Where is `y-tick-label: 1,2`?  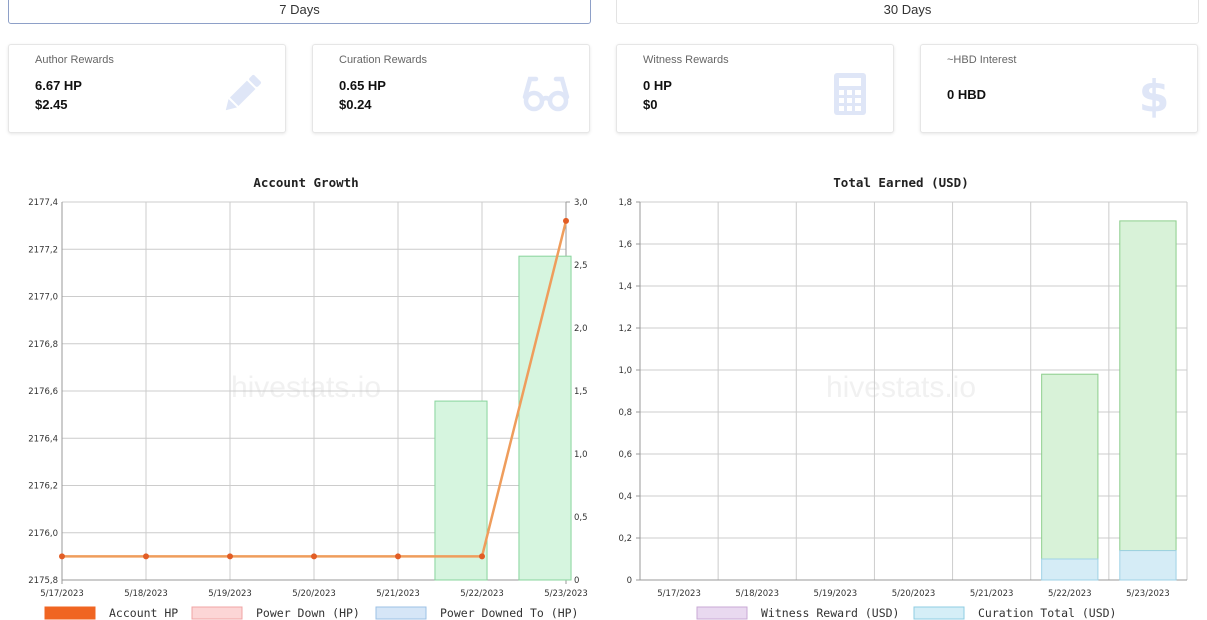
y-tick-label: 1,2 is located at coordinates (625, 329).